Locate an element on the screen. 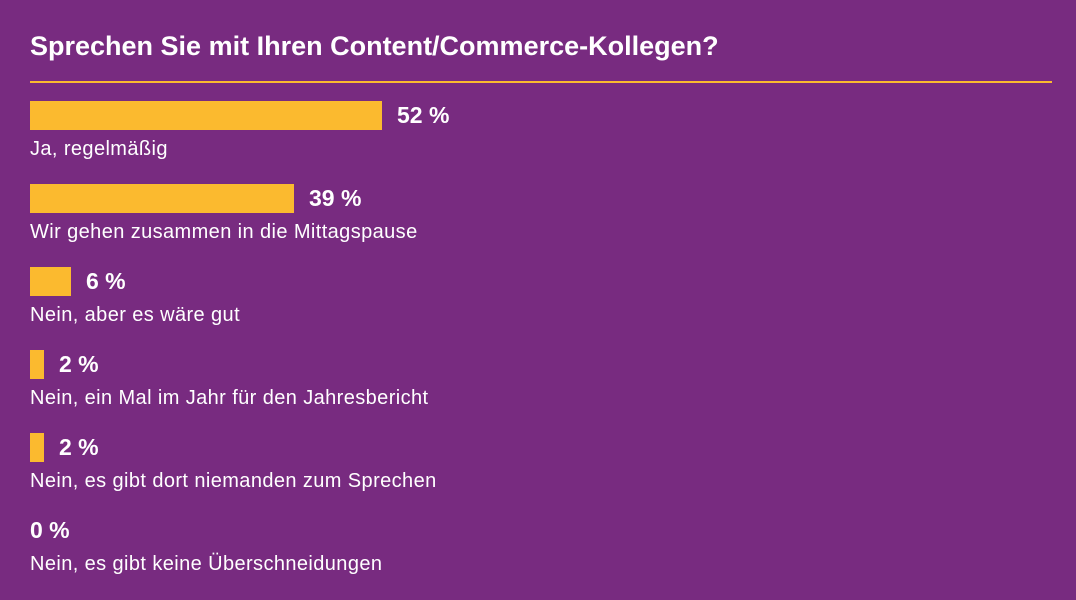 This screenshot has height=600, width=1076. bar-row: 52 % Ja, regelmäßig is located at coordinates (540, 142).